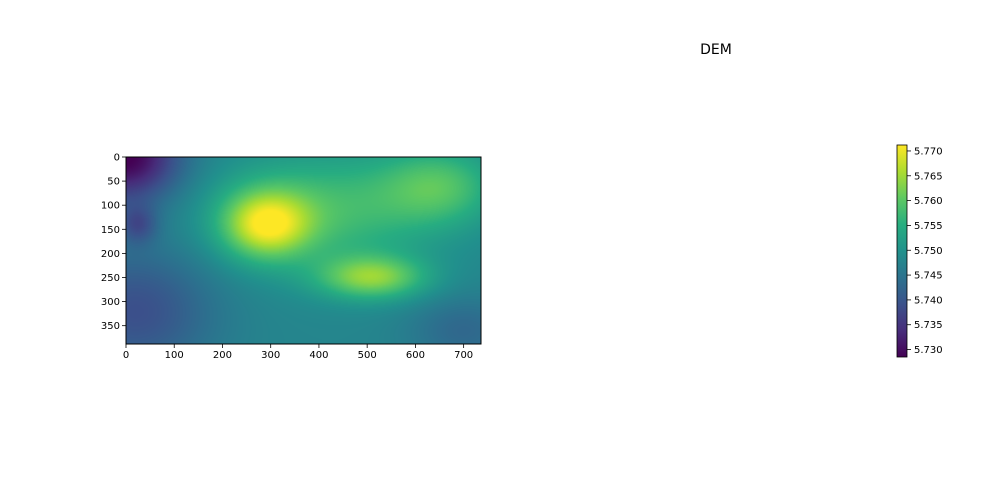 The width and height of the screenshot is (1008, 504). I want to click on colorbar-tick-label: 5.750, so click(928, 251).